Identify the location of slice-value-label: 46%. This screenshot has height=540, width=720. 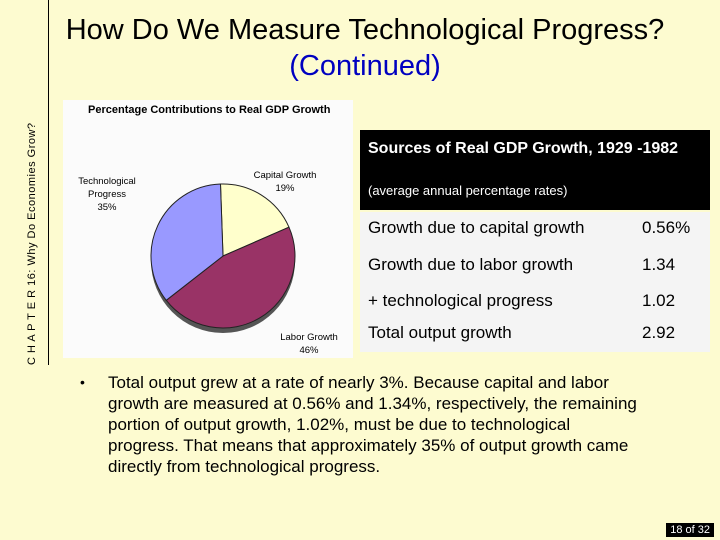
(309, 350).